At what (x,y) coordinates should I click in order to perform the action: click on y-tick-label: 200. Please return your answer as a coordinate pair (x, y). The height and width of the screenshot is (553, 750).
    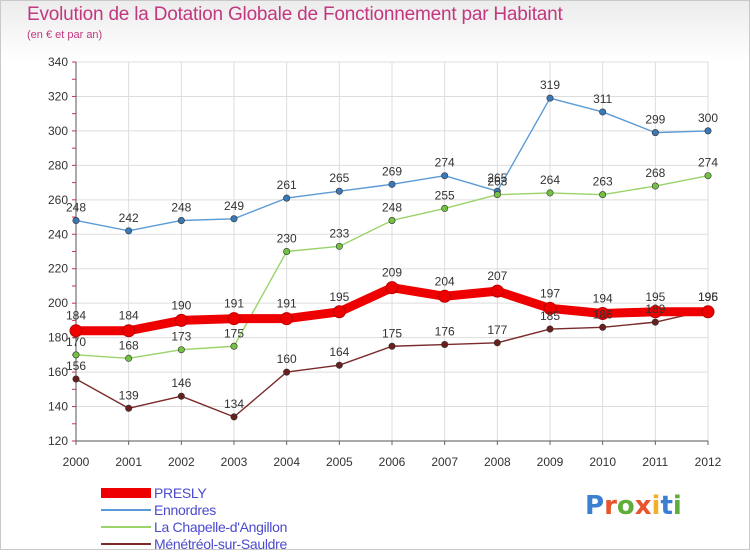
    Looking at the image, I should click on (58, 303).